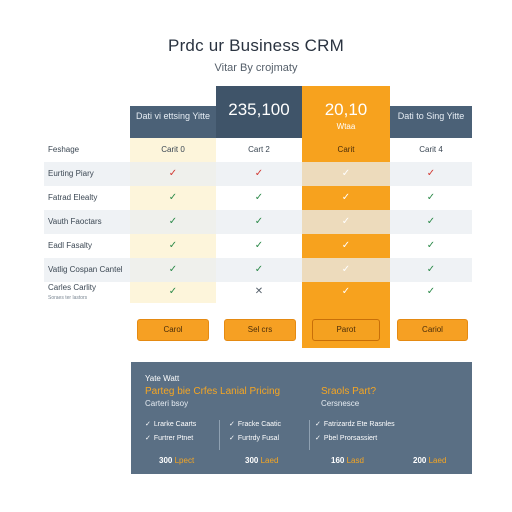 This screenshot has width=512, height=512. I want to click on feature-text: Fracke Caatic, so click(259, 424).